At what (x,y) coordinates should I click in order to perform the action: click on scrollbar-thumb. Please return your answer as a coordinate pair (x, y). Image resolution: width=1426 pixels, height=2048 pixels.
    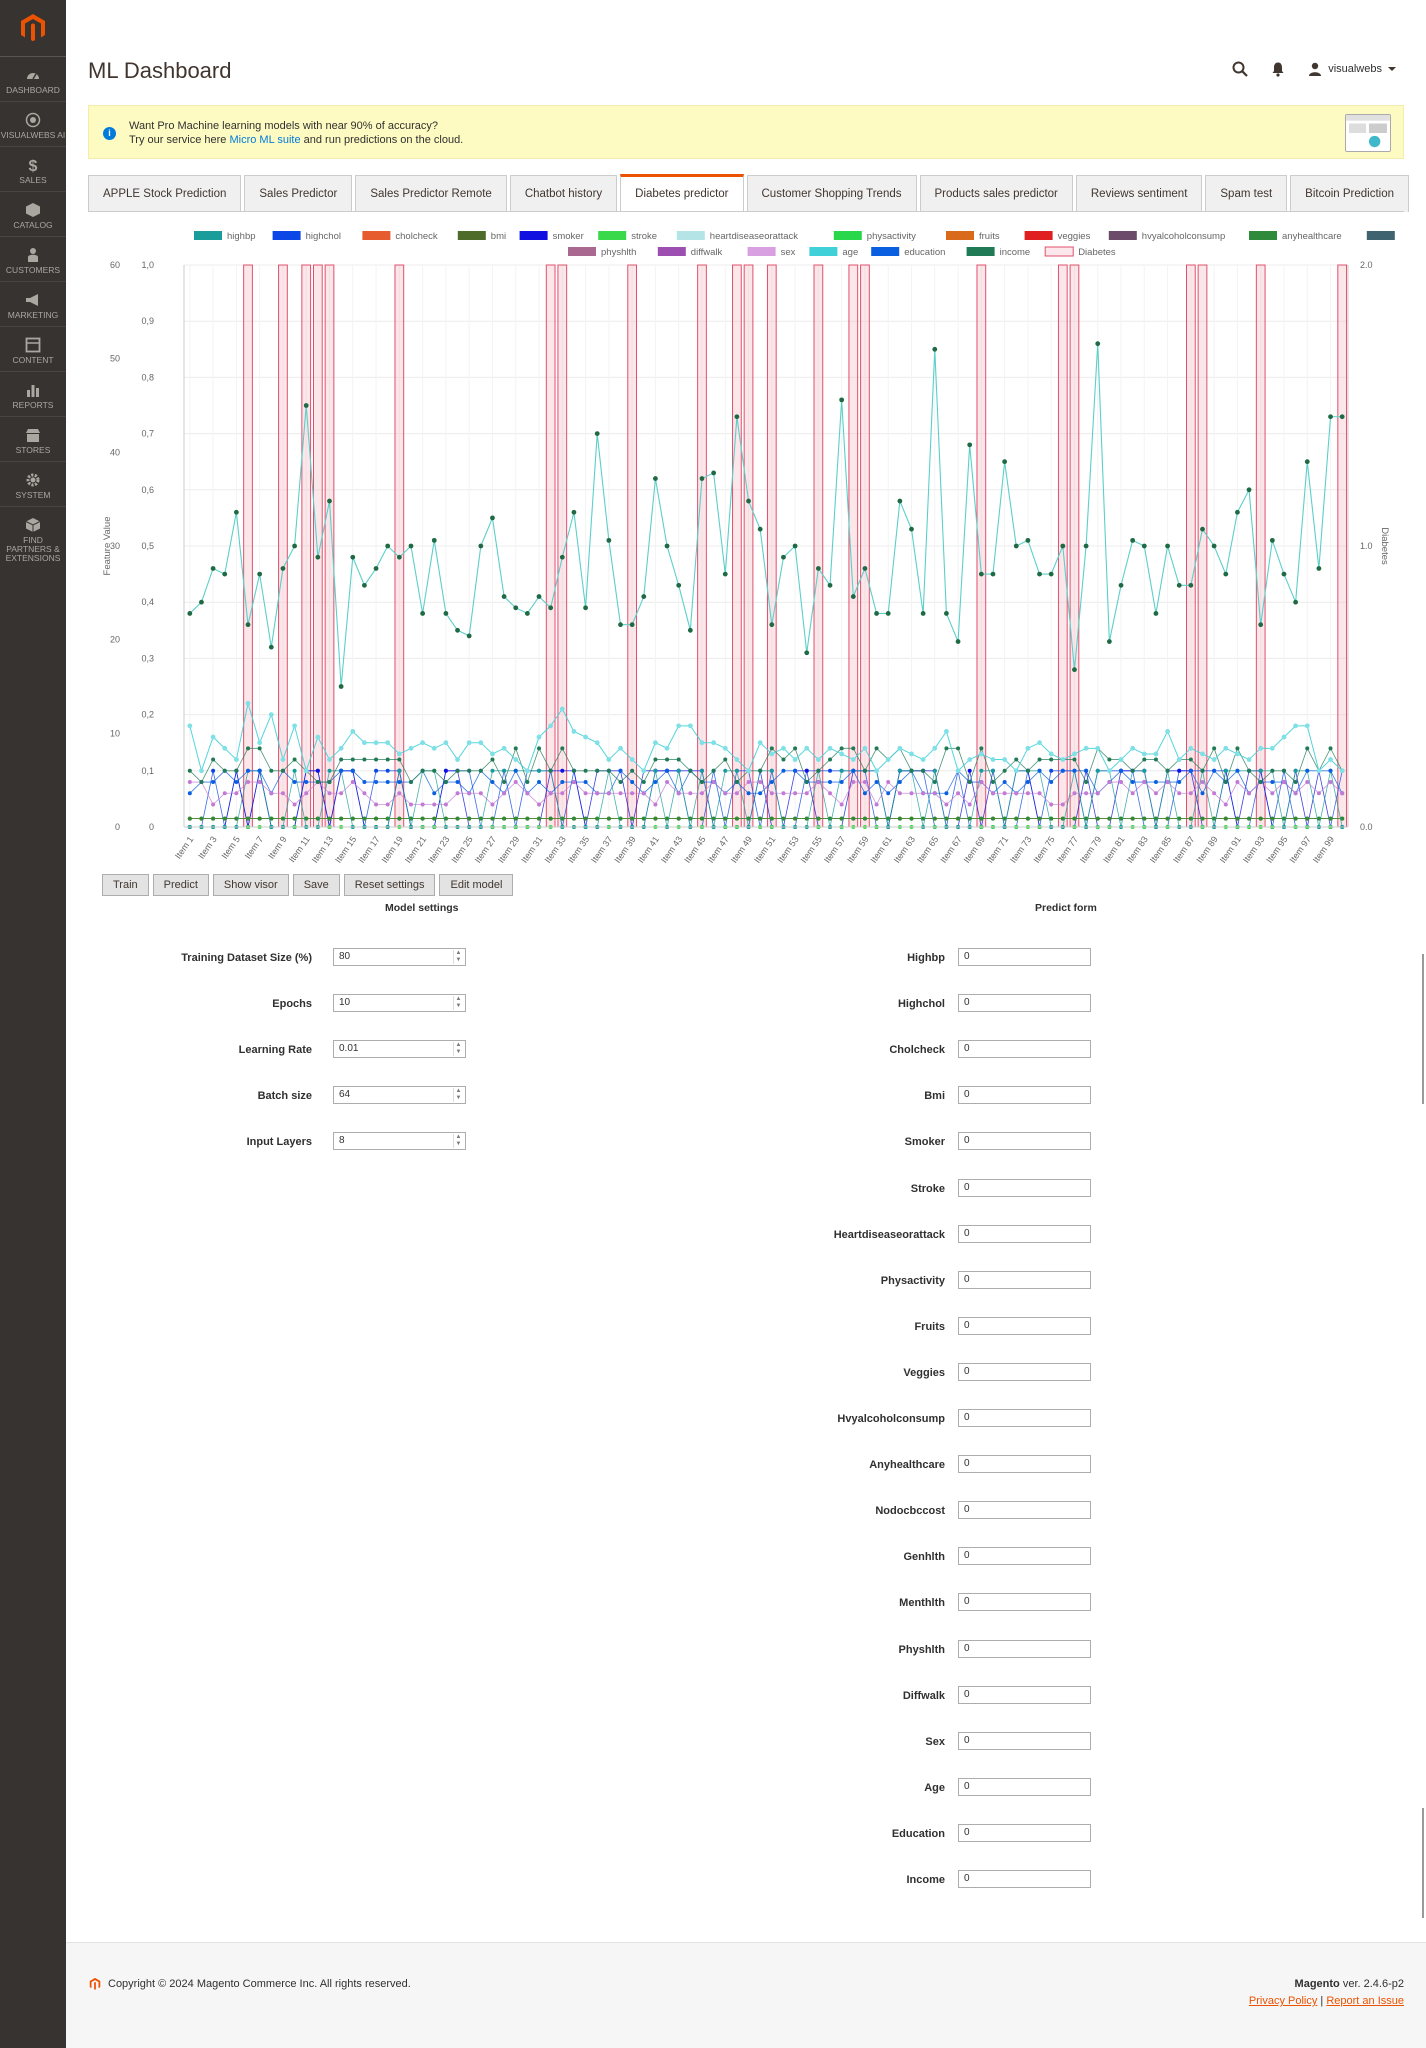
    Looking at the image, I should click on (1423, 1029).